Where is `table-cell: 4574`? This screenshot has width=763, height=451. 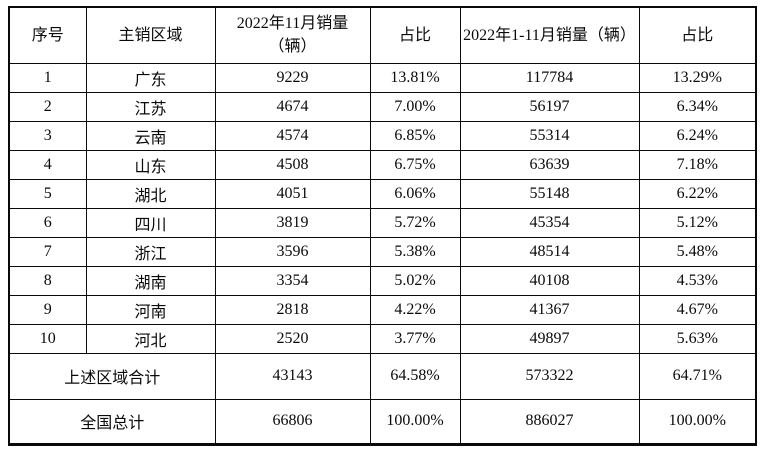 table-cell: 4574 is located at coordinates (292, 135).